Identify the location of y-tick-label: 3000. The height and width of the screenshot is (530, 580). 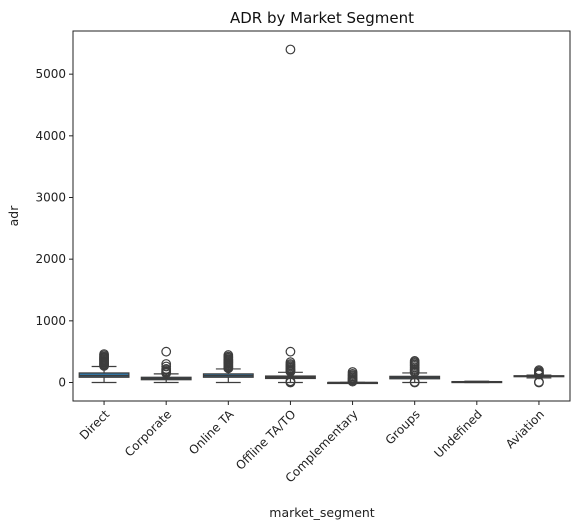
(50, 198).